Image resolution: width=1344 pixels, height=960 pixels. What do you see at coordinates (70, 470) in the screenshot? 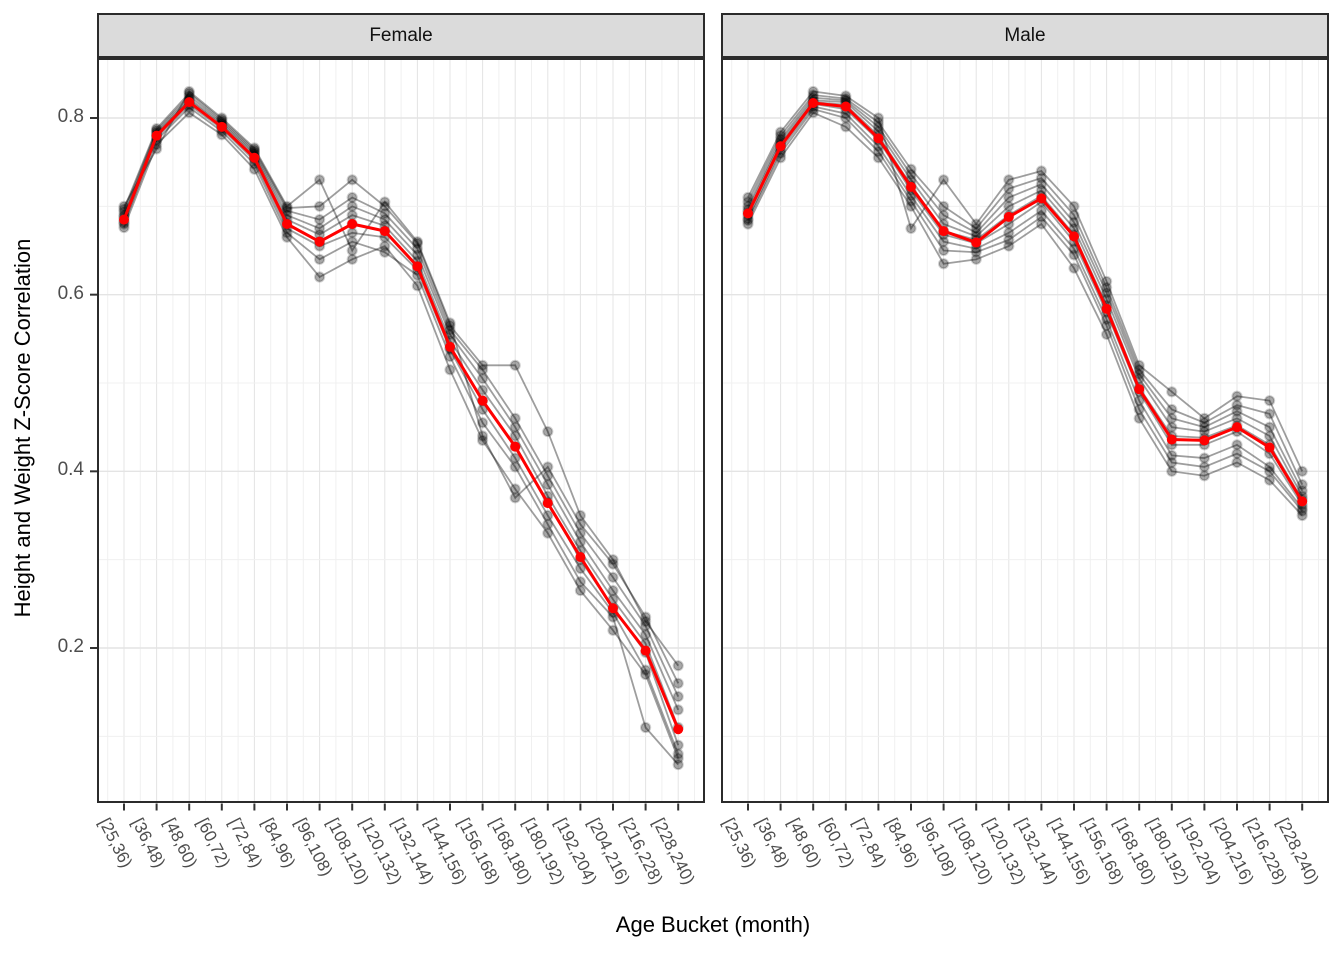
I see `y-tick-label: 0.4` at bounding box center [70, 470].